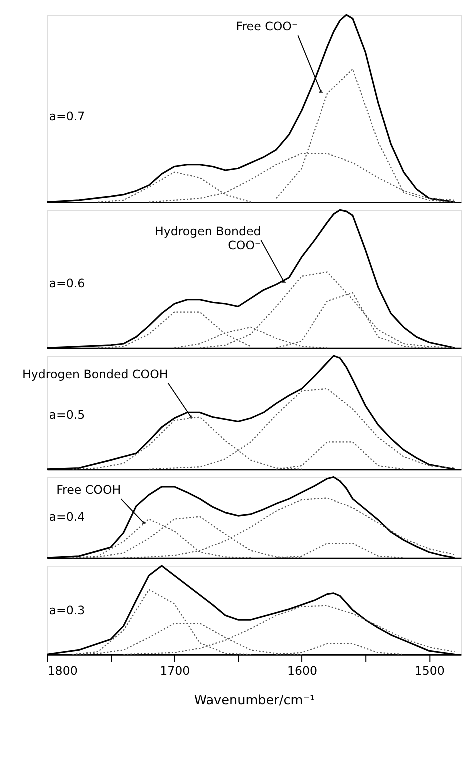 The height and width of the screenshot is (764, 474). I want to click on x-tick-label: 1800, so click(63, 671).